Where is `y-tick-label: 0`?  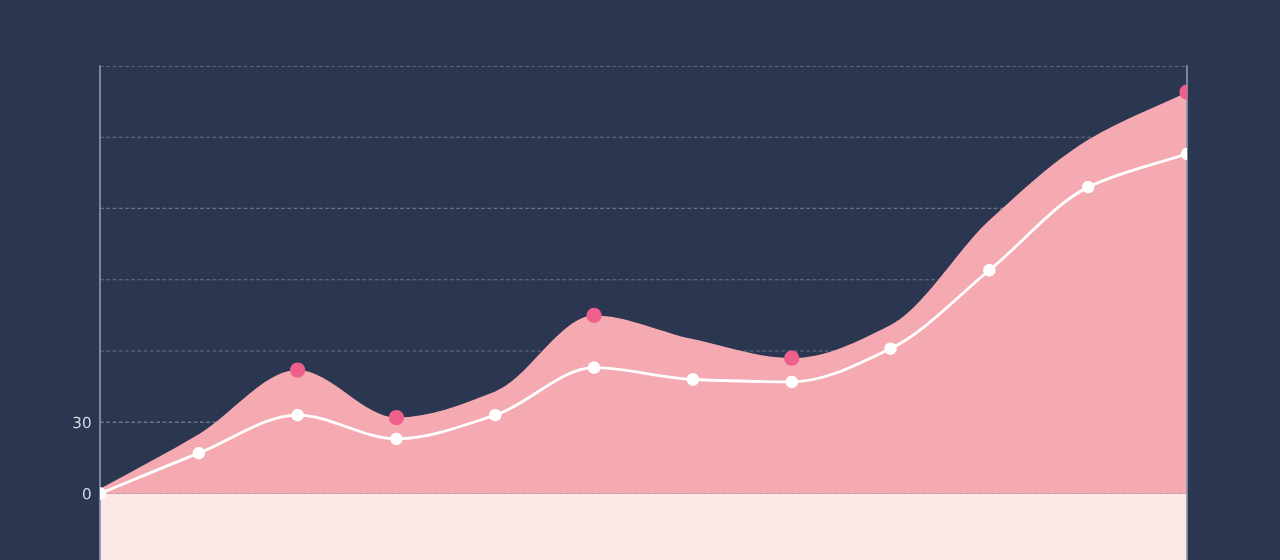
y-tick-label: 0 is located at coordinates (86, 493).